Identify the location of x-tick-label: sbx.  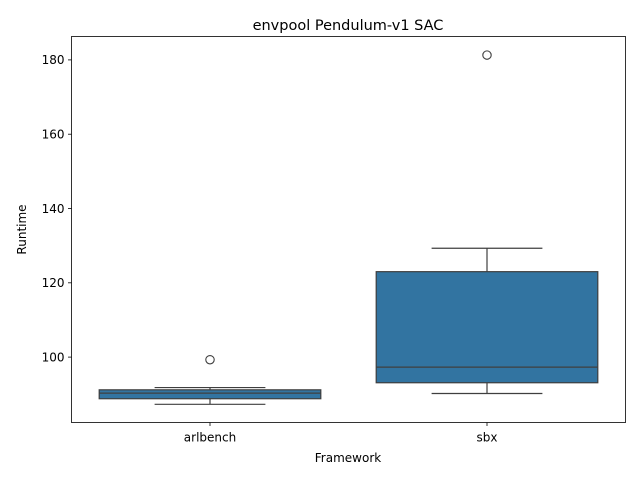
(487, 438).